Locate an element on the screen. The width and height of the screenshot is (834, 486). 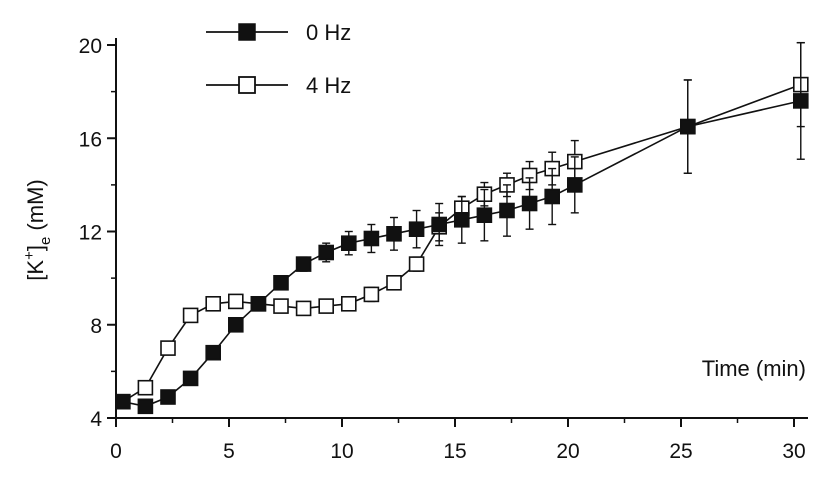
x-axis-title: Time (min) is located at coordinates (754, 368).